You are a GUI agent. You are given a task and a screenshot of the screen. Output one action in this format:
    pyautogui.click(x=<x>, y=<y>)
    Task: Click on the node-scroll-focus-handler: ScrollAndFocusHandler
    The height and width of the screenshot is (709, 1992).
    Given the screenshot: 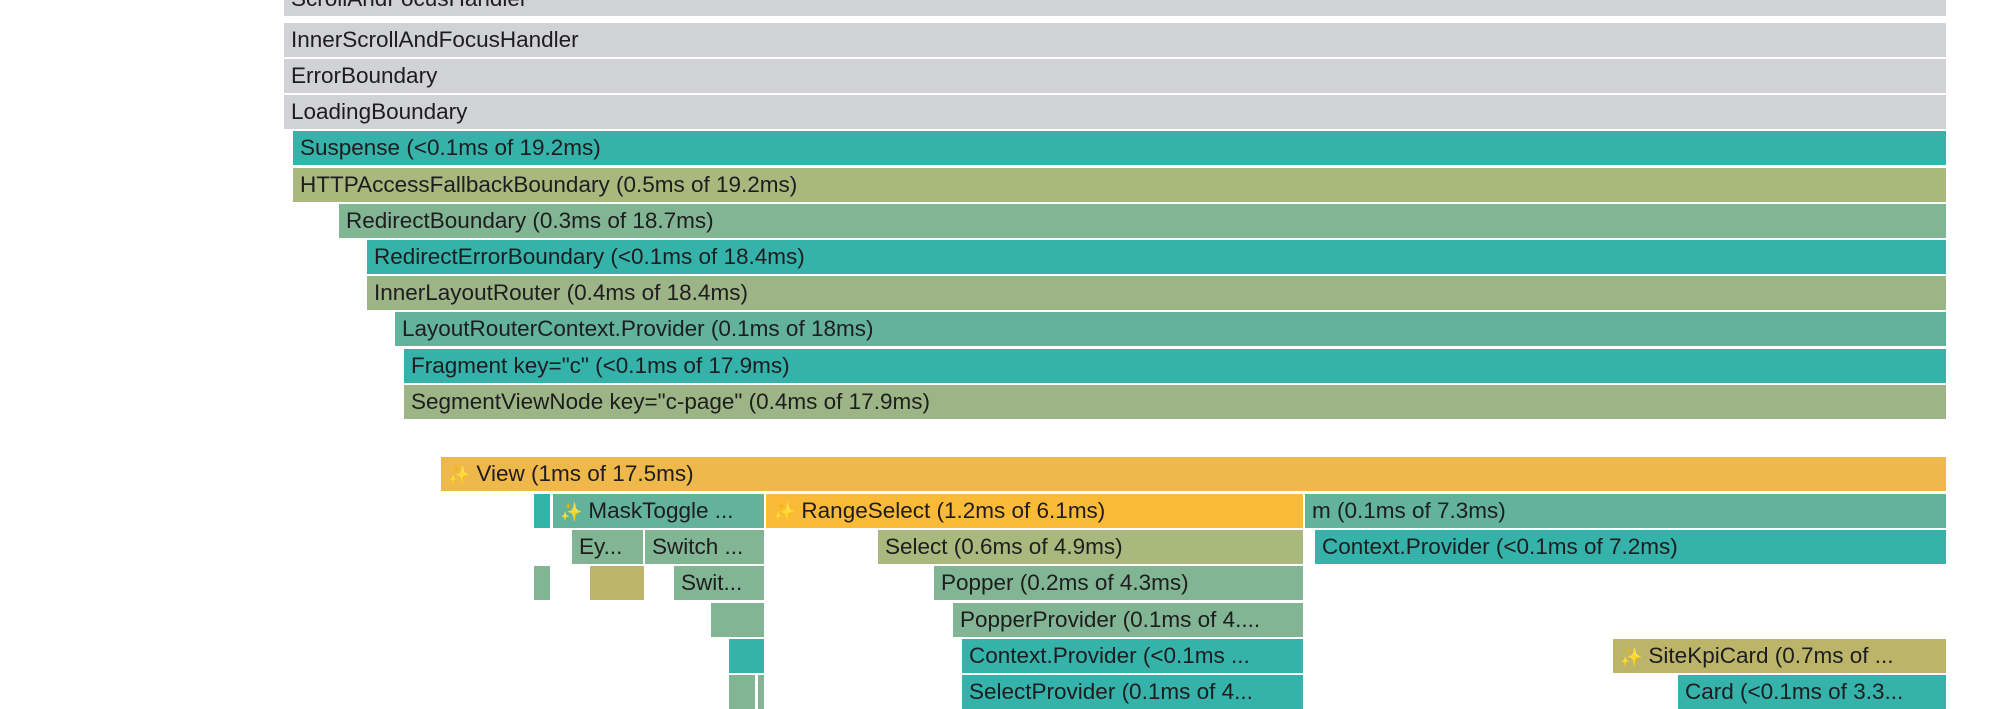 What is the action you would take?
    pyautogui.click(x=1115, y=8)
    